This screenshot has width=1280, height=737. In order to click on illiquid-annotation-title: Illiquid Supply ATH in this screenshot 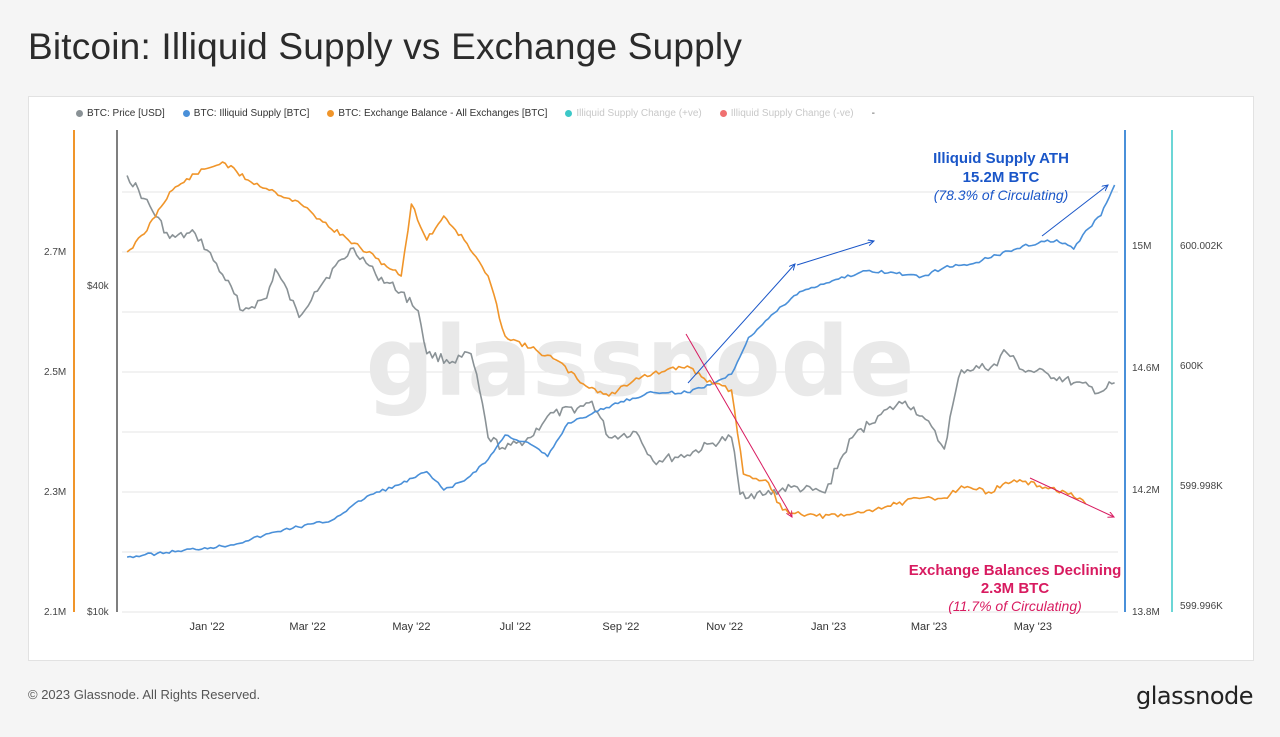, I will do `click(1001, 158)`.